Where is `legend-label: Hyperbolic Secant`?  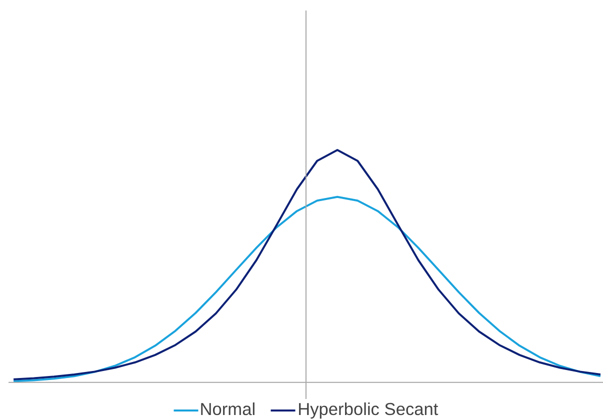 legend-label: Hyperbolic Secant is located at coordinates (368, 409).